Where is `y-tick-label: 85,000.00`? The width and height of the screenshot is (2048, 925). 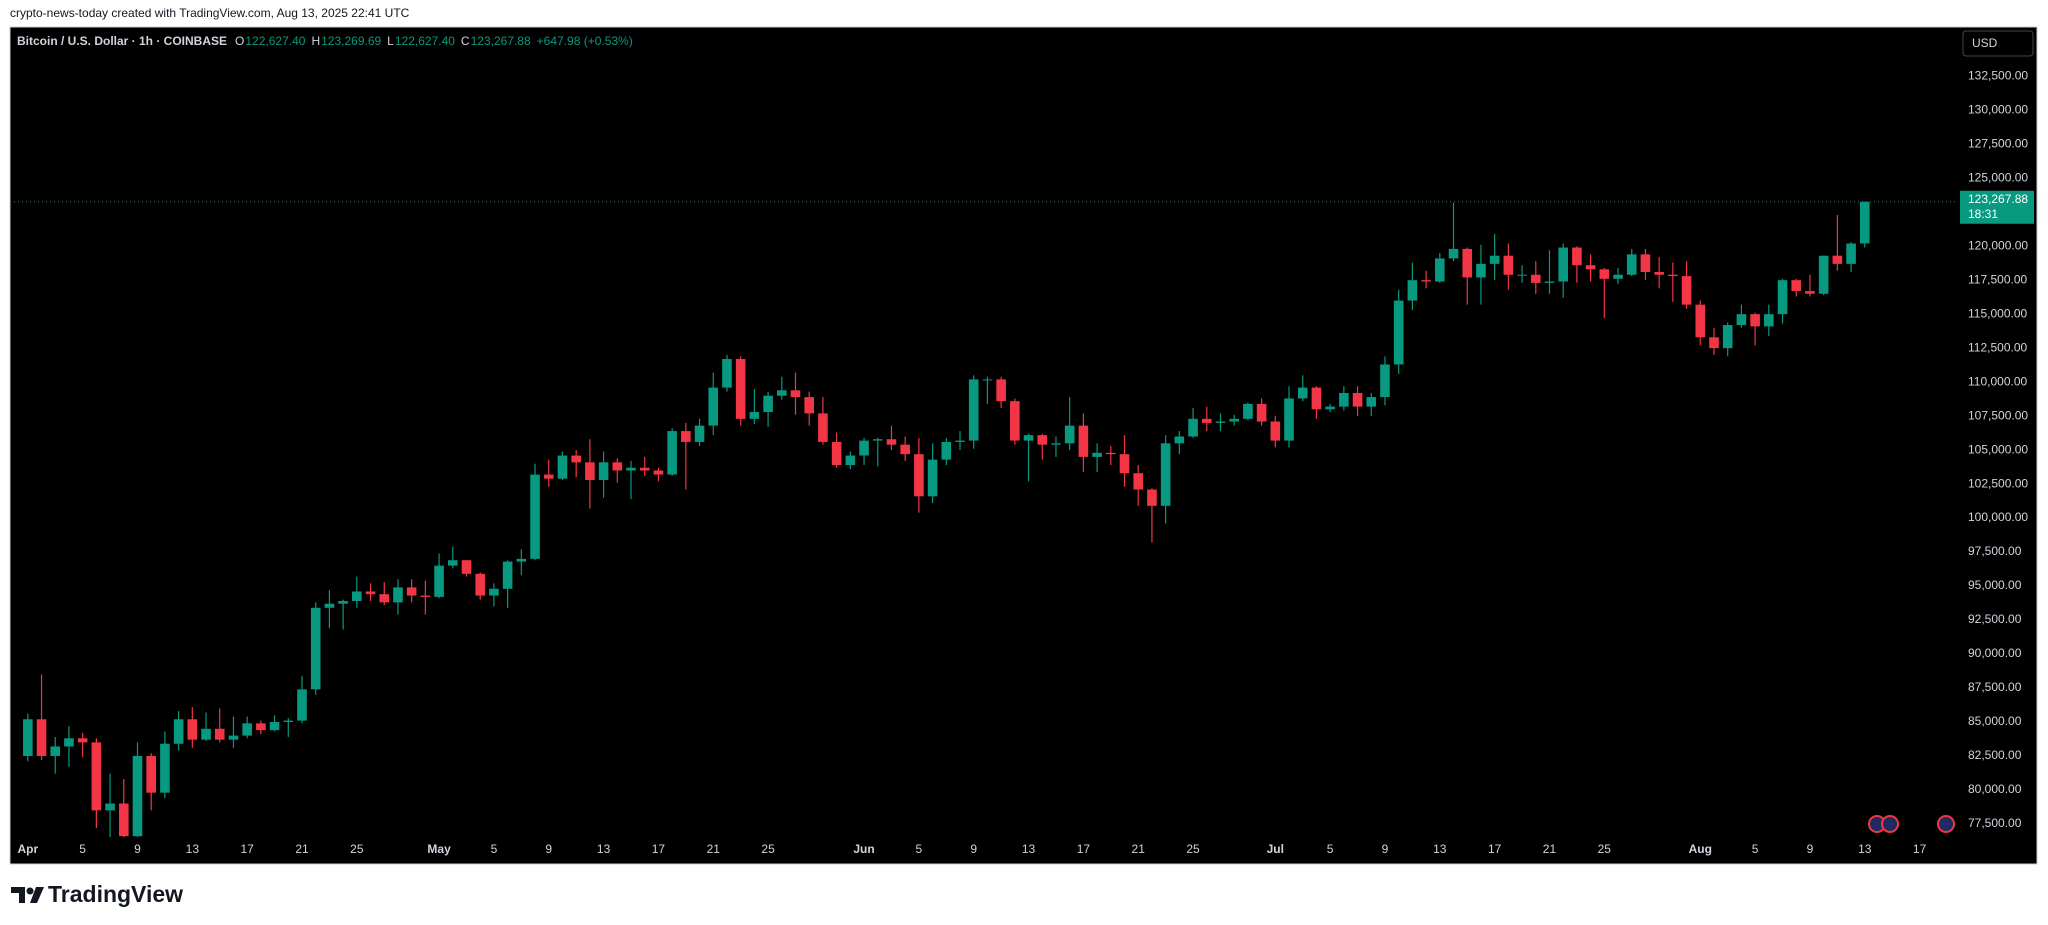
y-tick-label: 85,000.00 is located at coordinates (1995, 721).